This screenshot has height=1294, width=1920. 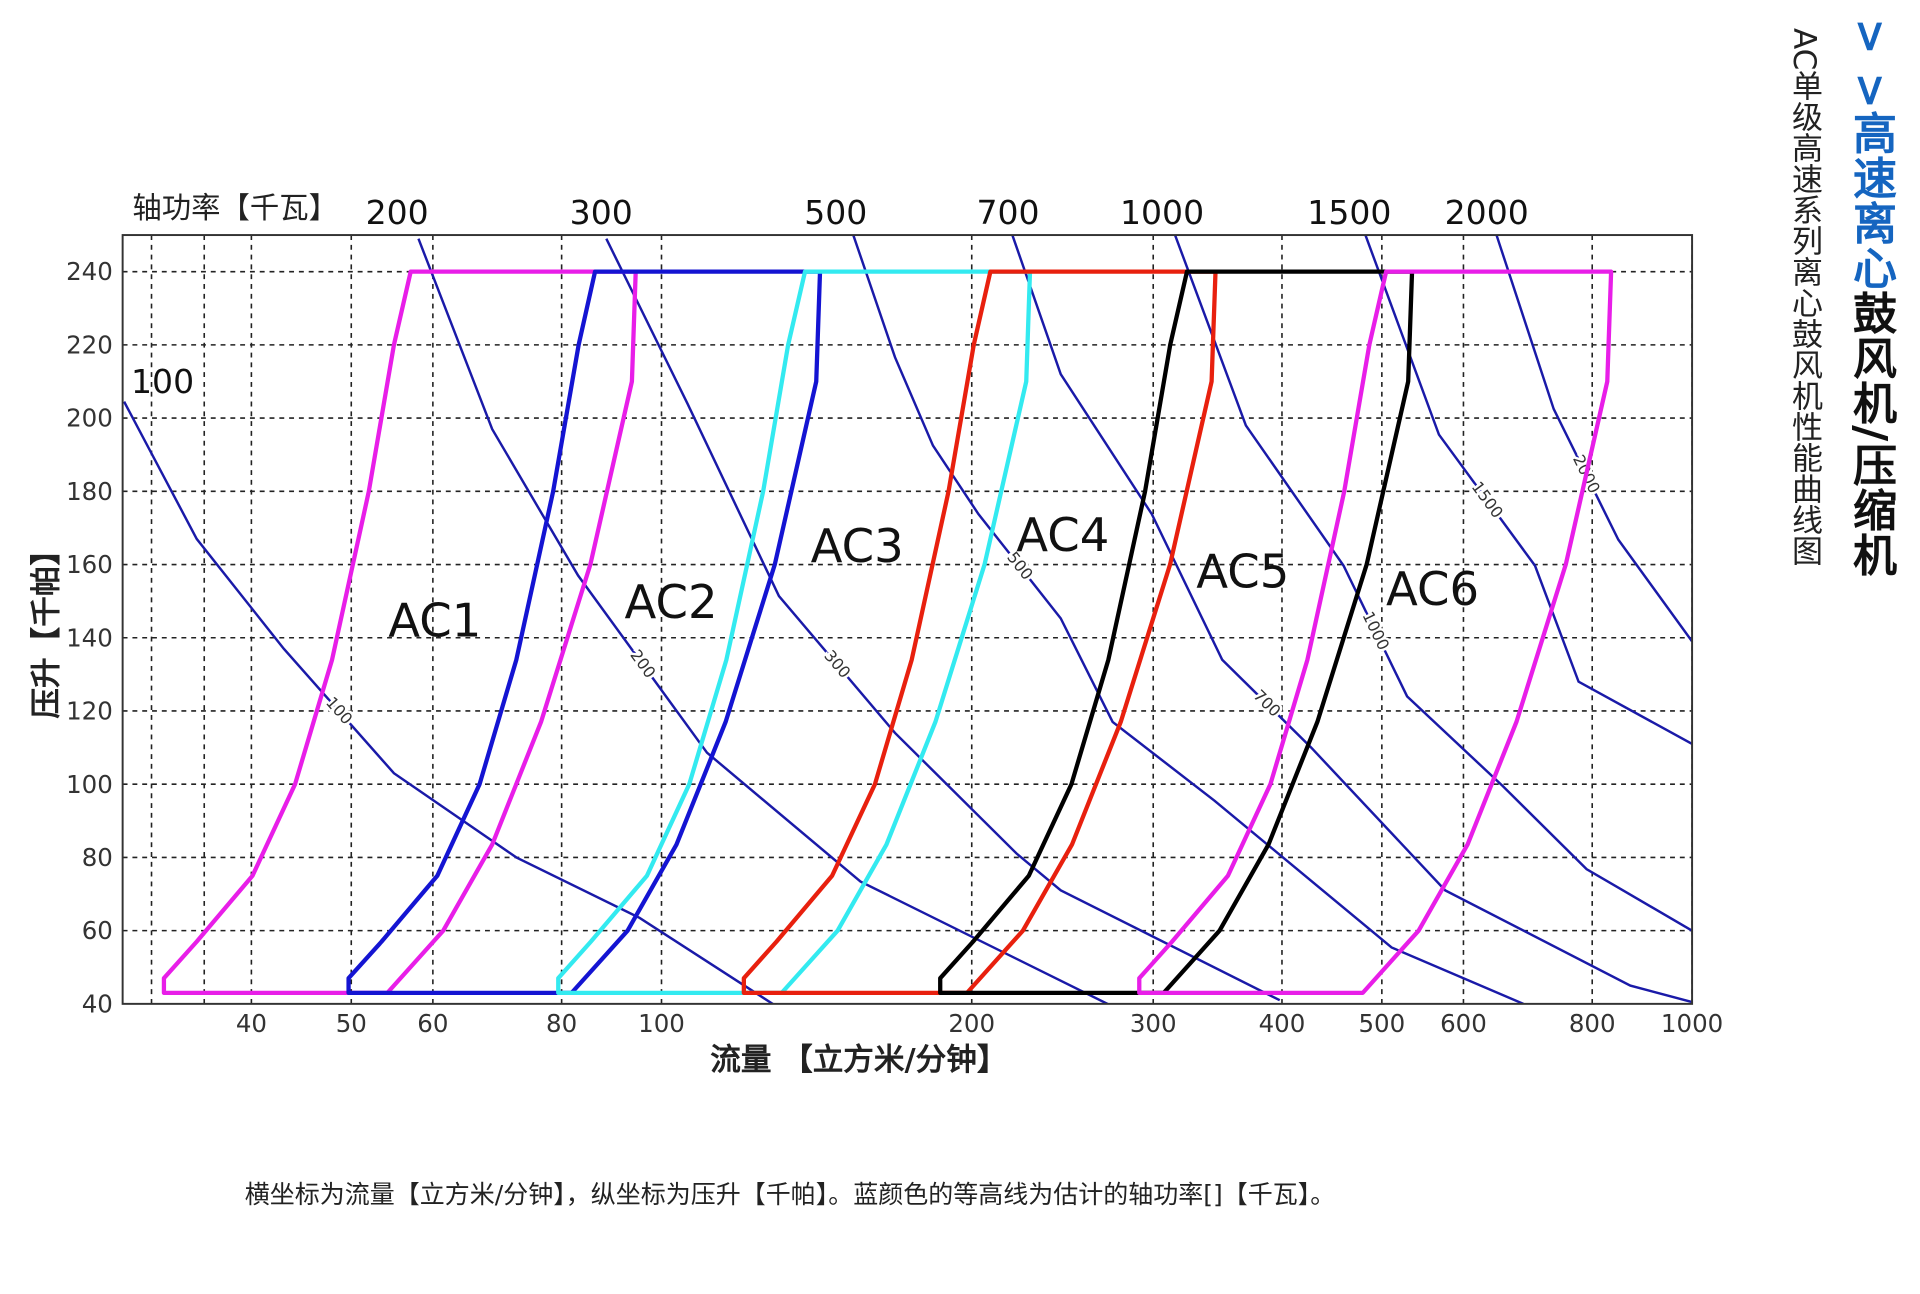 What do you see at coordinates (351, 1023) in the screenshot?
I see `x-tick-label: 50` at bounding box center [351, 1023].